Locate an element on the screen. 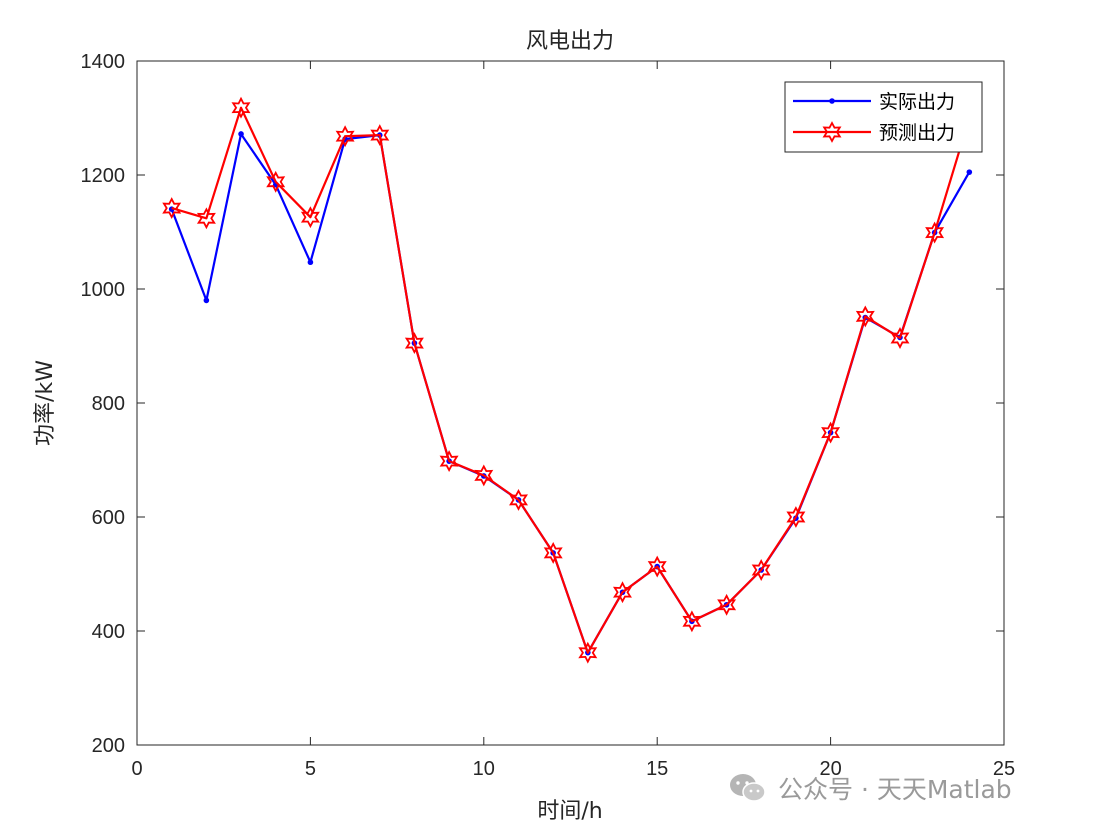 This screenshot has width=1103, height=830. x-tick-label: 5 is located at coordinates (310, 769).